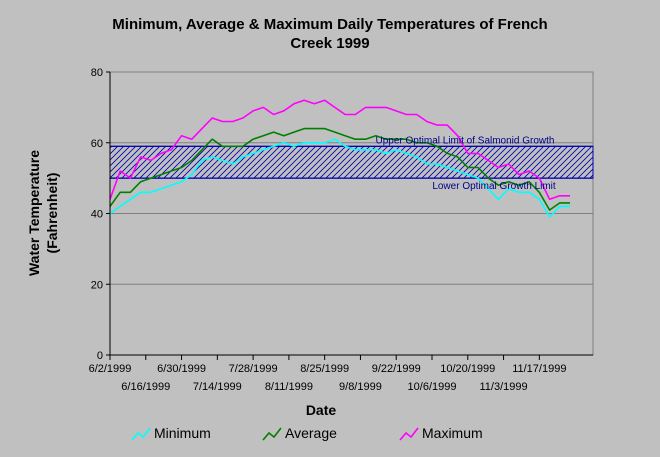 The width and height of the screenshot is (660, 457). I want to click on y-tick-label: 60, so click(97, 144).